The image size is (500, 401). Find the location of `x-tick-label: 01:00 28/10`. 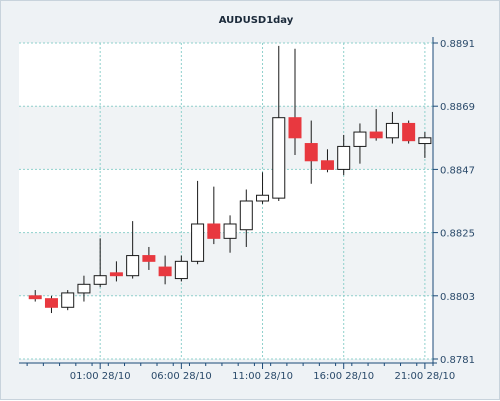

x-tick-label: 01:00 28/10 is located at coordinates (100, 376).